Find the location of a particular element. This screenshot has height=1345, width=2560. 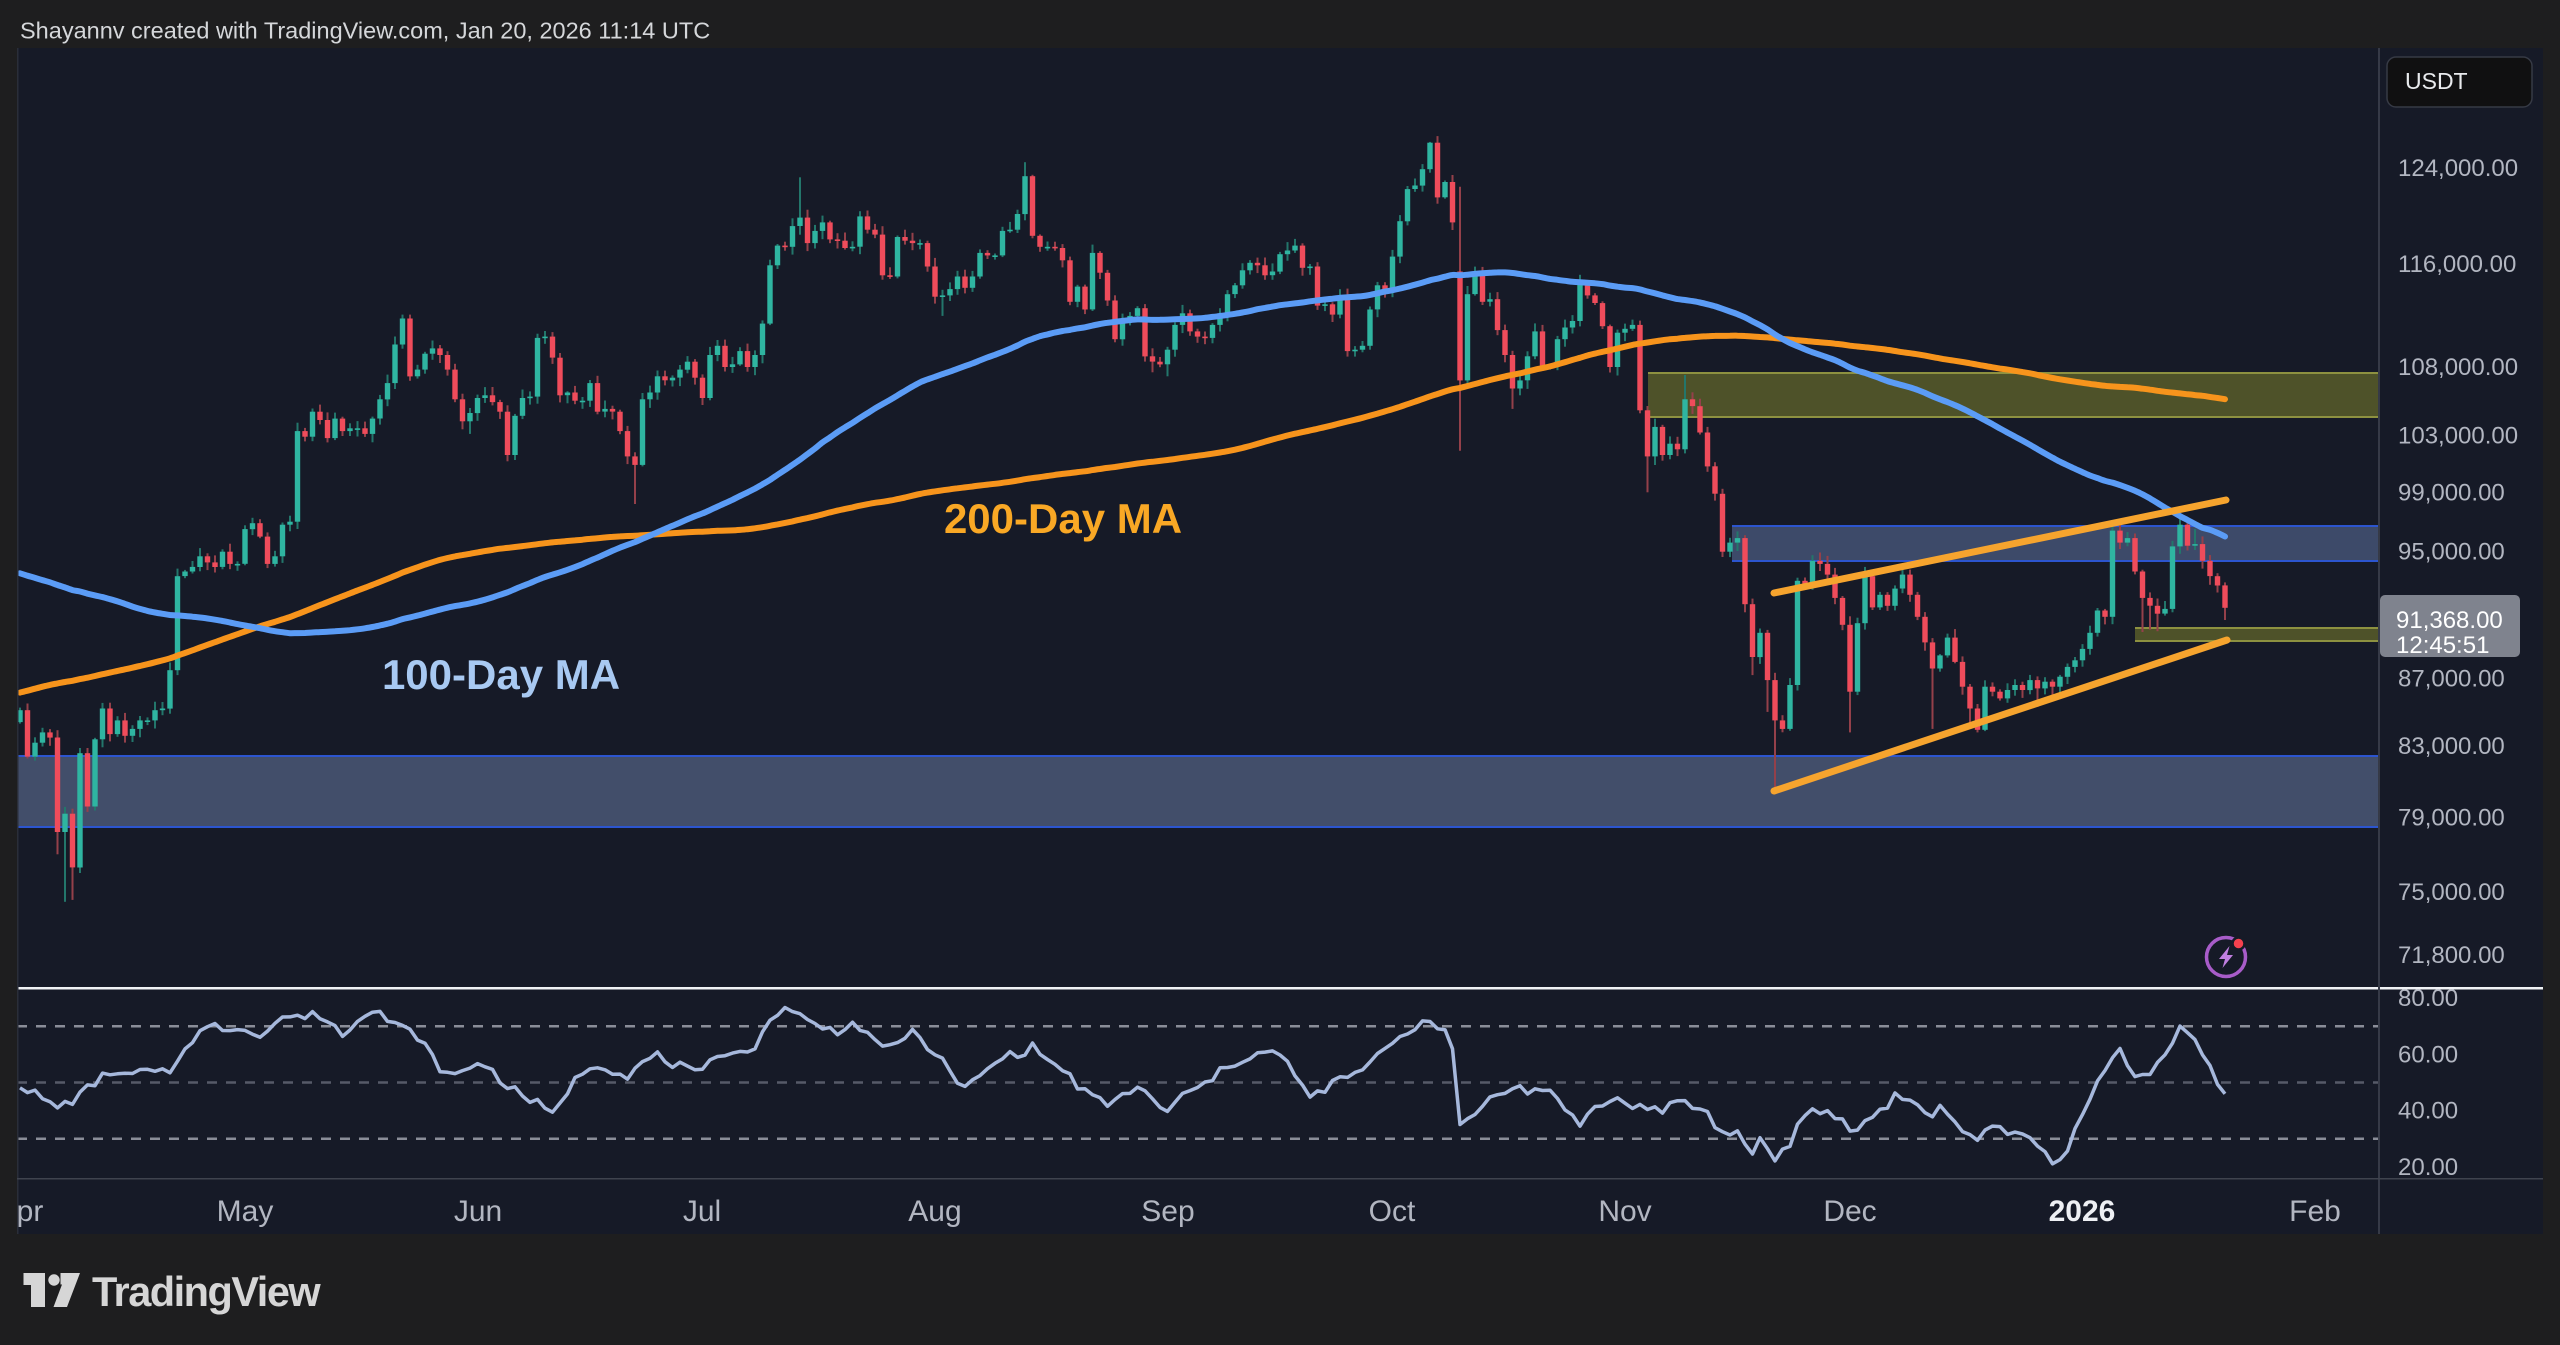

svg-text: 124,000.00 is located at coordinates (2458, 168).